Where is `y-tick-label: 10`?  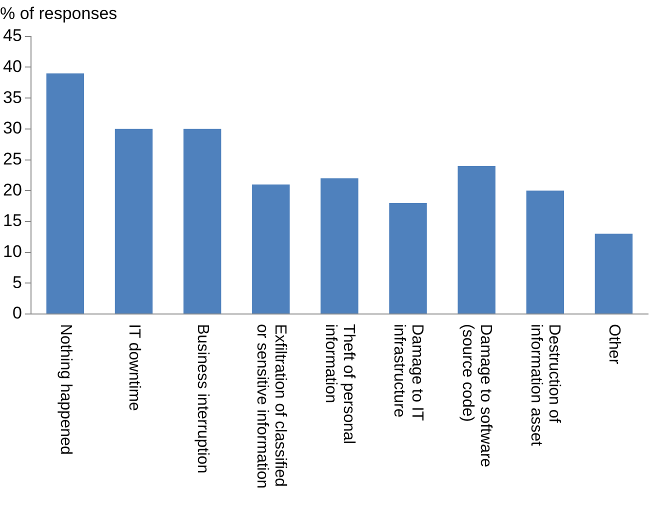 y-tick-label: 10 is located at coordinates (12, 251).